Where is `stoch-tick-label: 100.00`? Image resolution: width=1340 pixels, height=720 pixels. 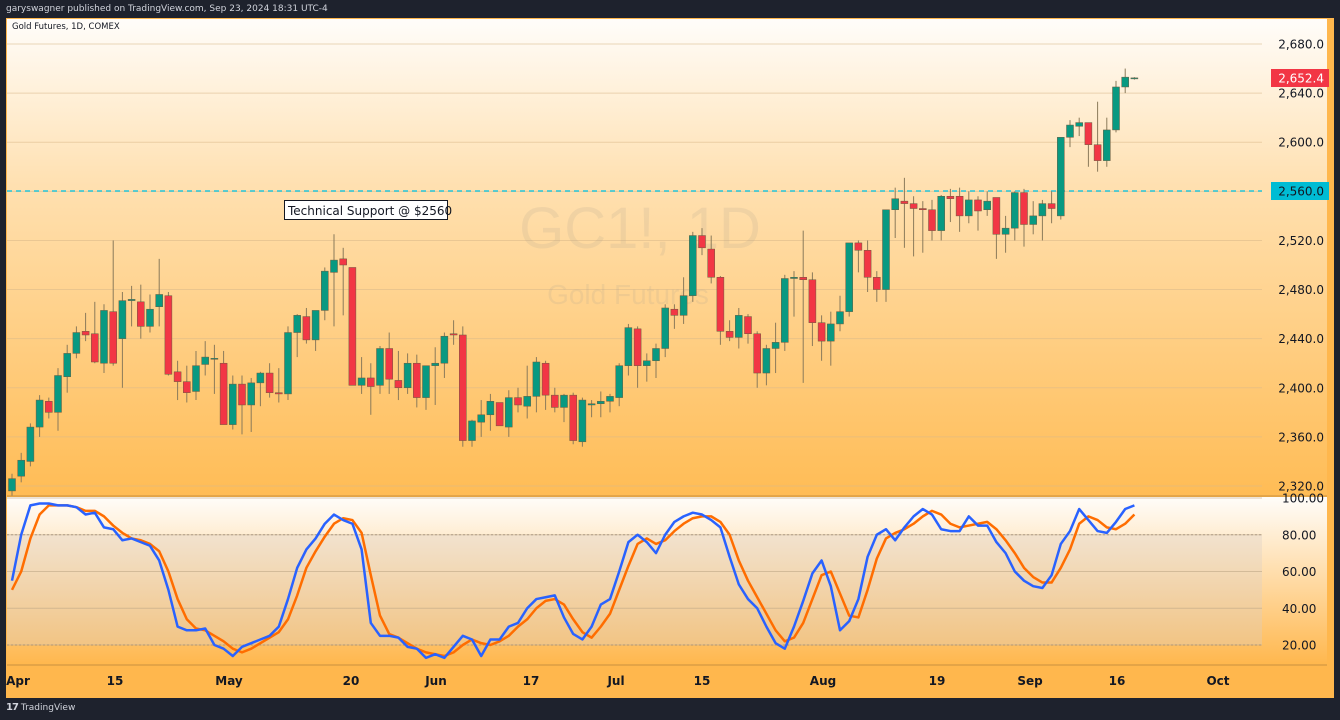 stoch-tick-label: 100.00 is located at coordinates (1303, 499).